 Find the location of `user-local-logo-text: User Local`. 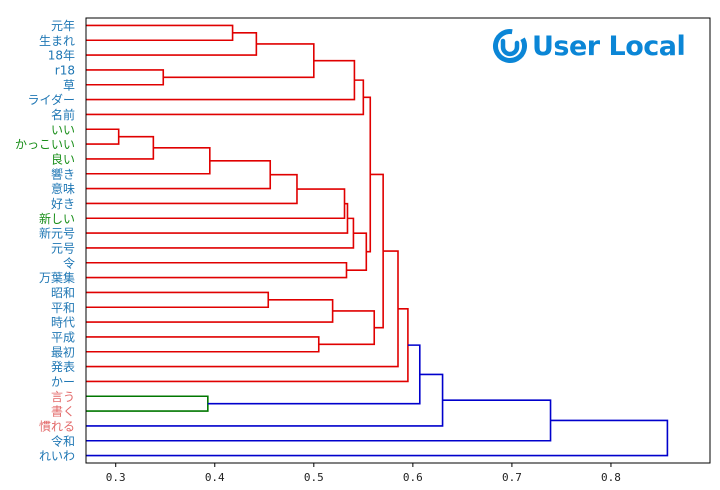

user-local-logo-text: User Local is located at coordinates (609, 46).